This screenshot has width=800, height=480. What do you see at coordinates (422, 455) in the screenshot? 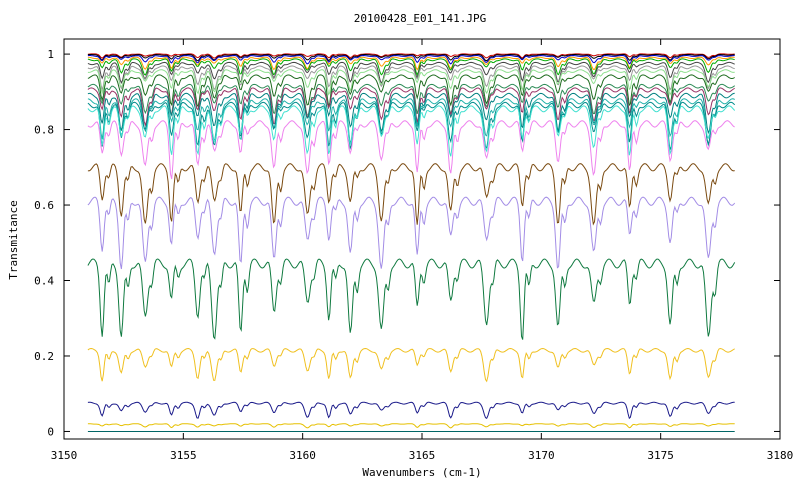
I see `x-tick-label: 3165` at bounding box center [422, 455].